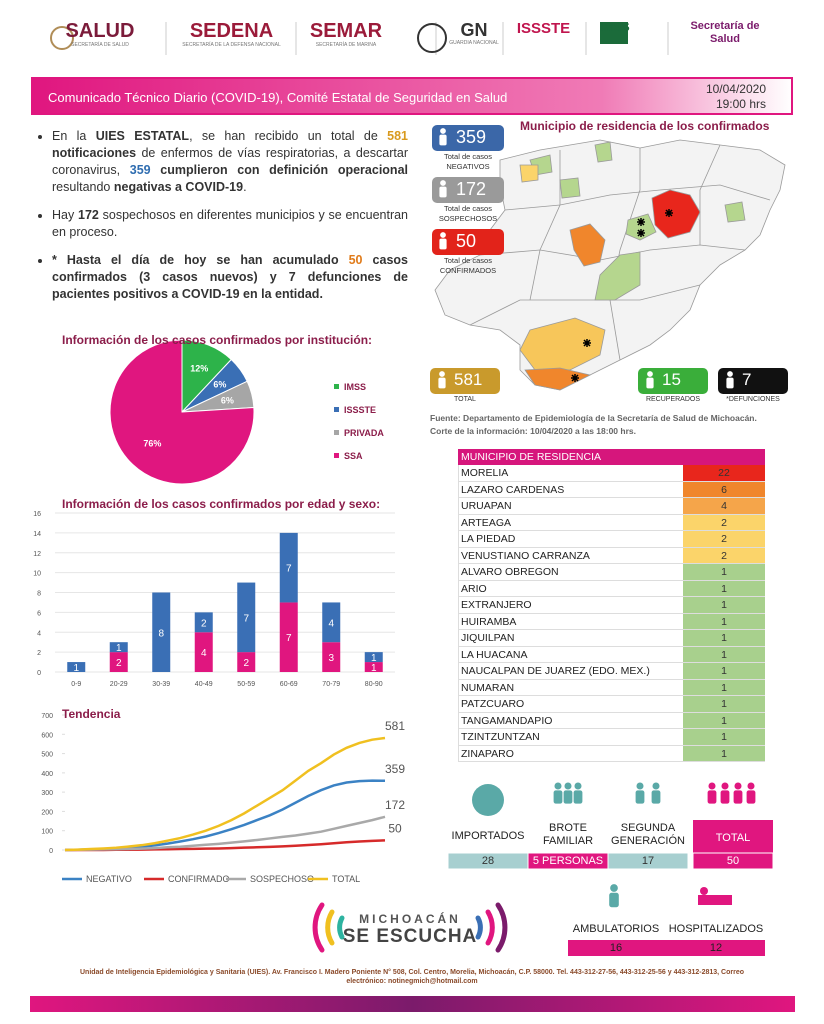  Describe the element at coordinates (100, 31) in the screenshot. I see `logo-name: SALUD` at that location.